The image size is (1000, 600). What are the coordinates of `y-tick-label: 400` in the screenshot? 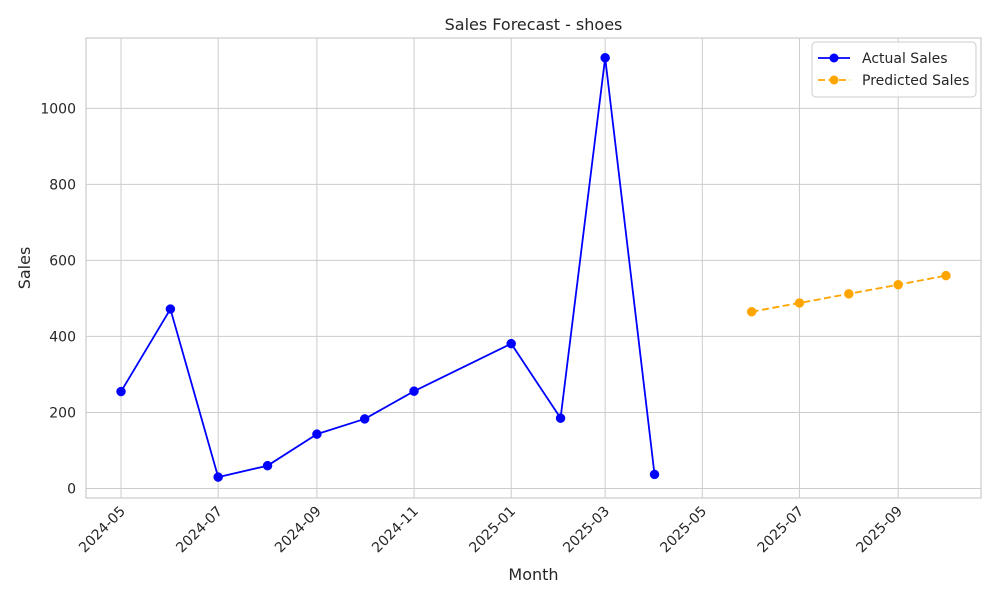 It's located at (62, 337).